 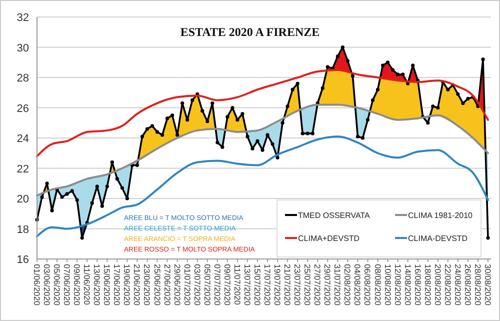 I want to click on x-tick-label: 18/08/2020, so click(x=427, y=285).